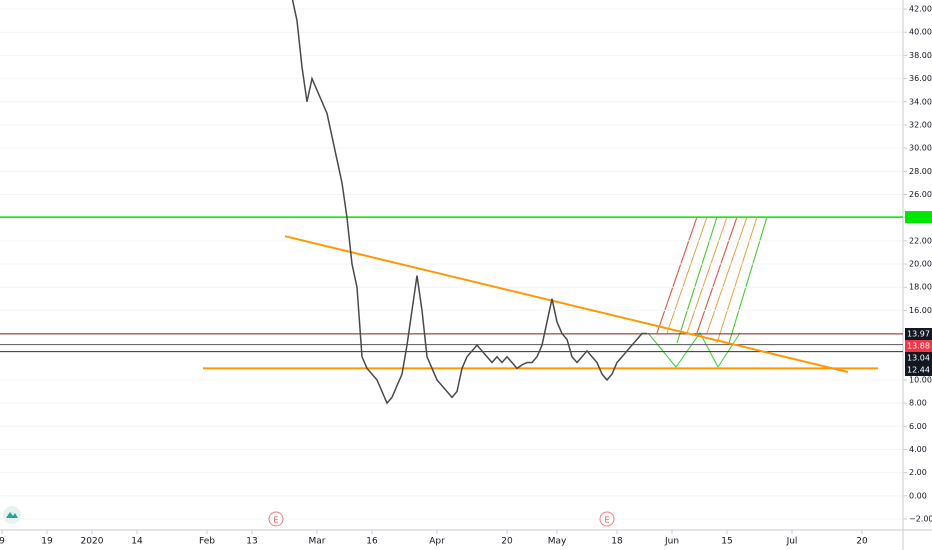  What do you see at coordinates (207, 542) in the screenshot?
I see `x-tick-label: Feb` at bounding box center [207, 542].